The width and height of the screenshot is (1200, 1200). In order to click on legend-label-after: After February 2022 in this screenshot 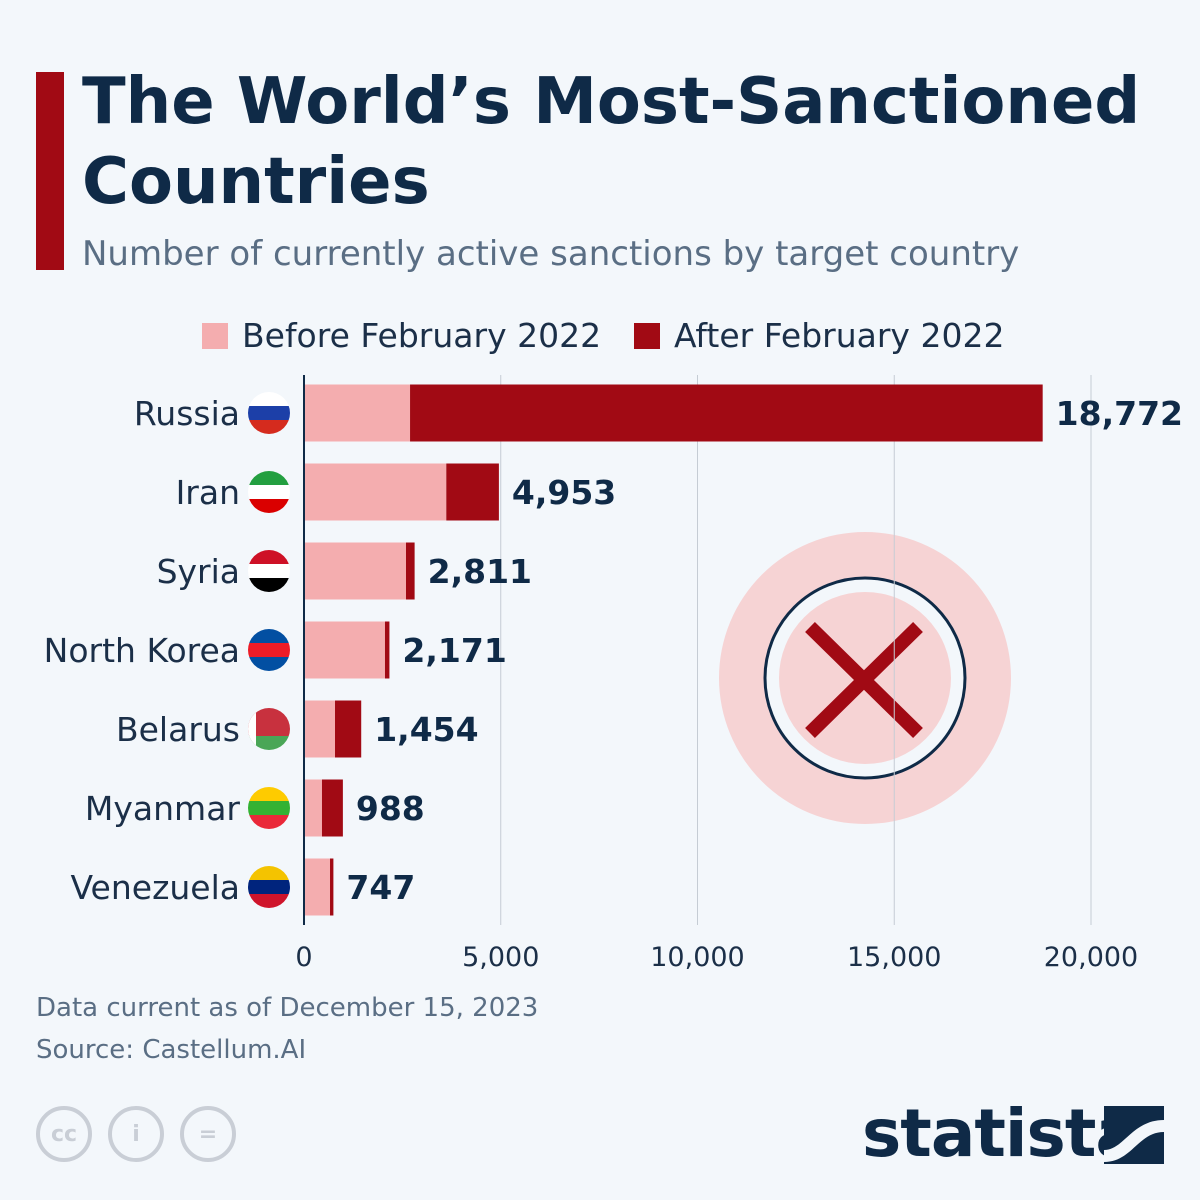, I will do `click(839, 335)`.